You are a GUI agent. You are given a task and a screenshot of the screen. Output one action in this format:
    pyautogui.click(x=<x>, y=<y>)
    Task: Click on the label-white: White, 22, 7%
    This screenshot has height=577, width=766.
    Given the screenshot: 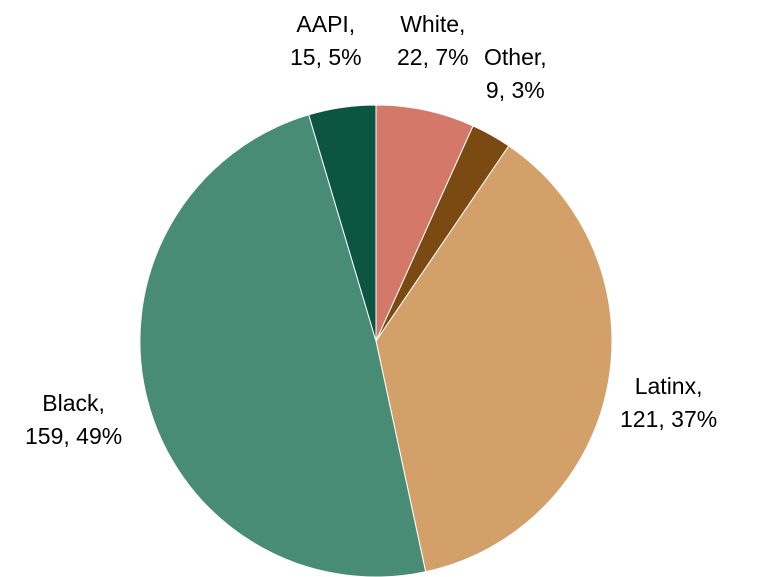 What is the action you would take?
    pyautogui.click(x=433, y=40)
    